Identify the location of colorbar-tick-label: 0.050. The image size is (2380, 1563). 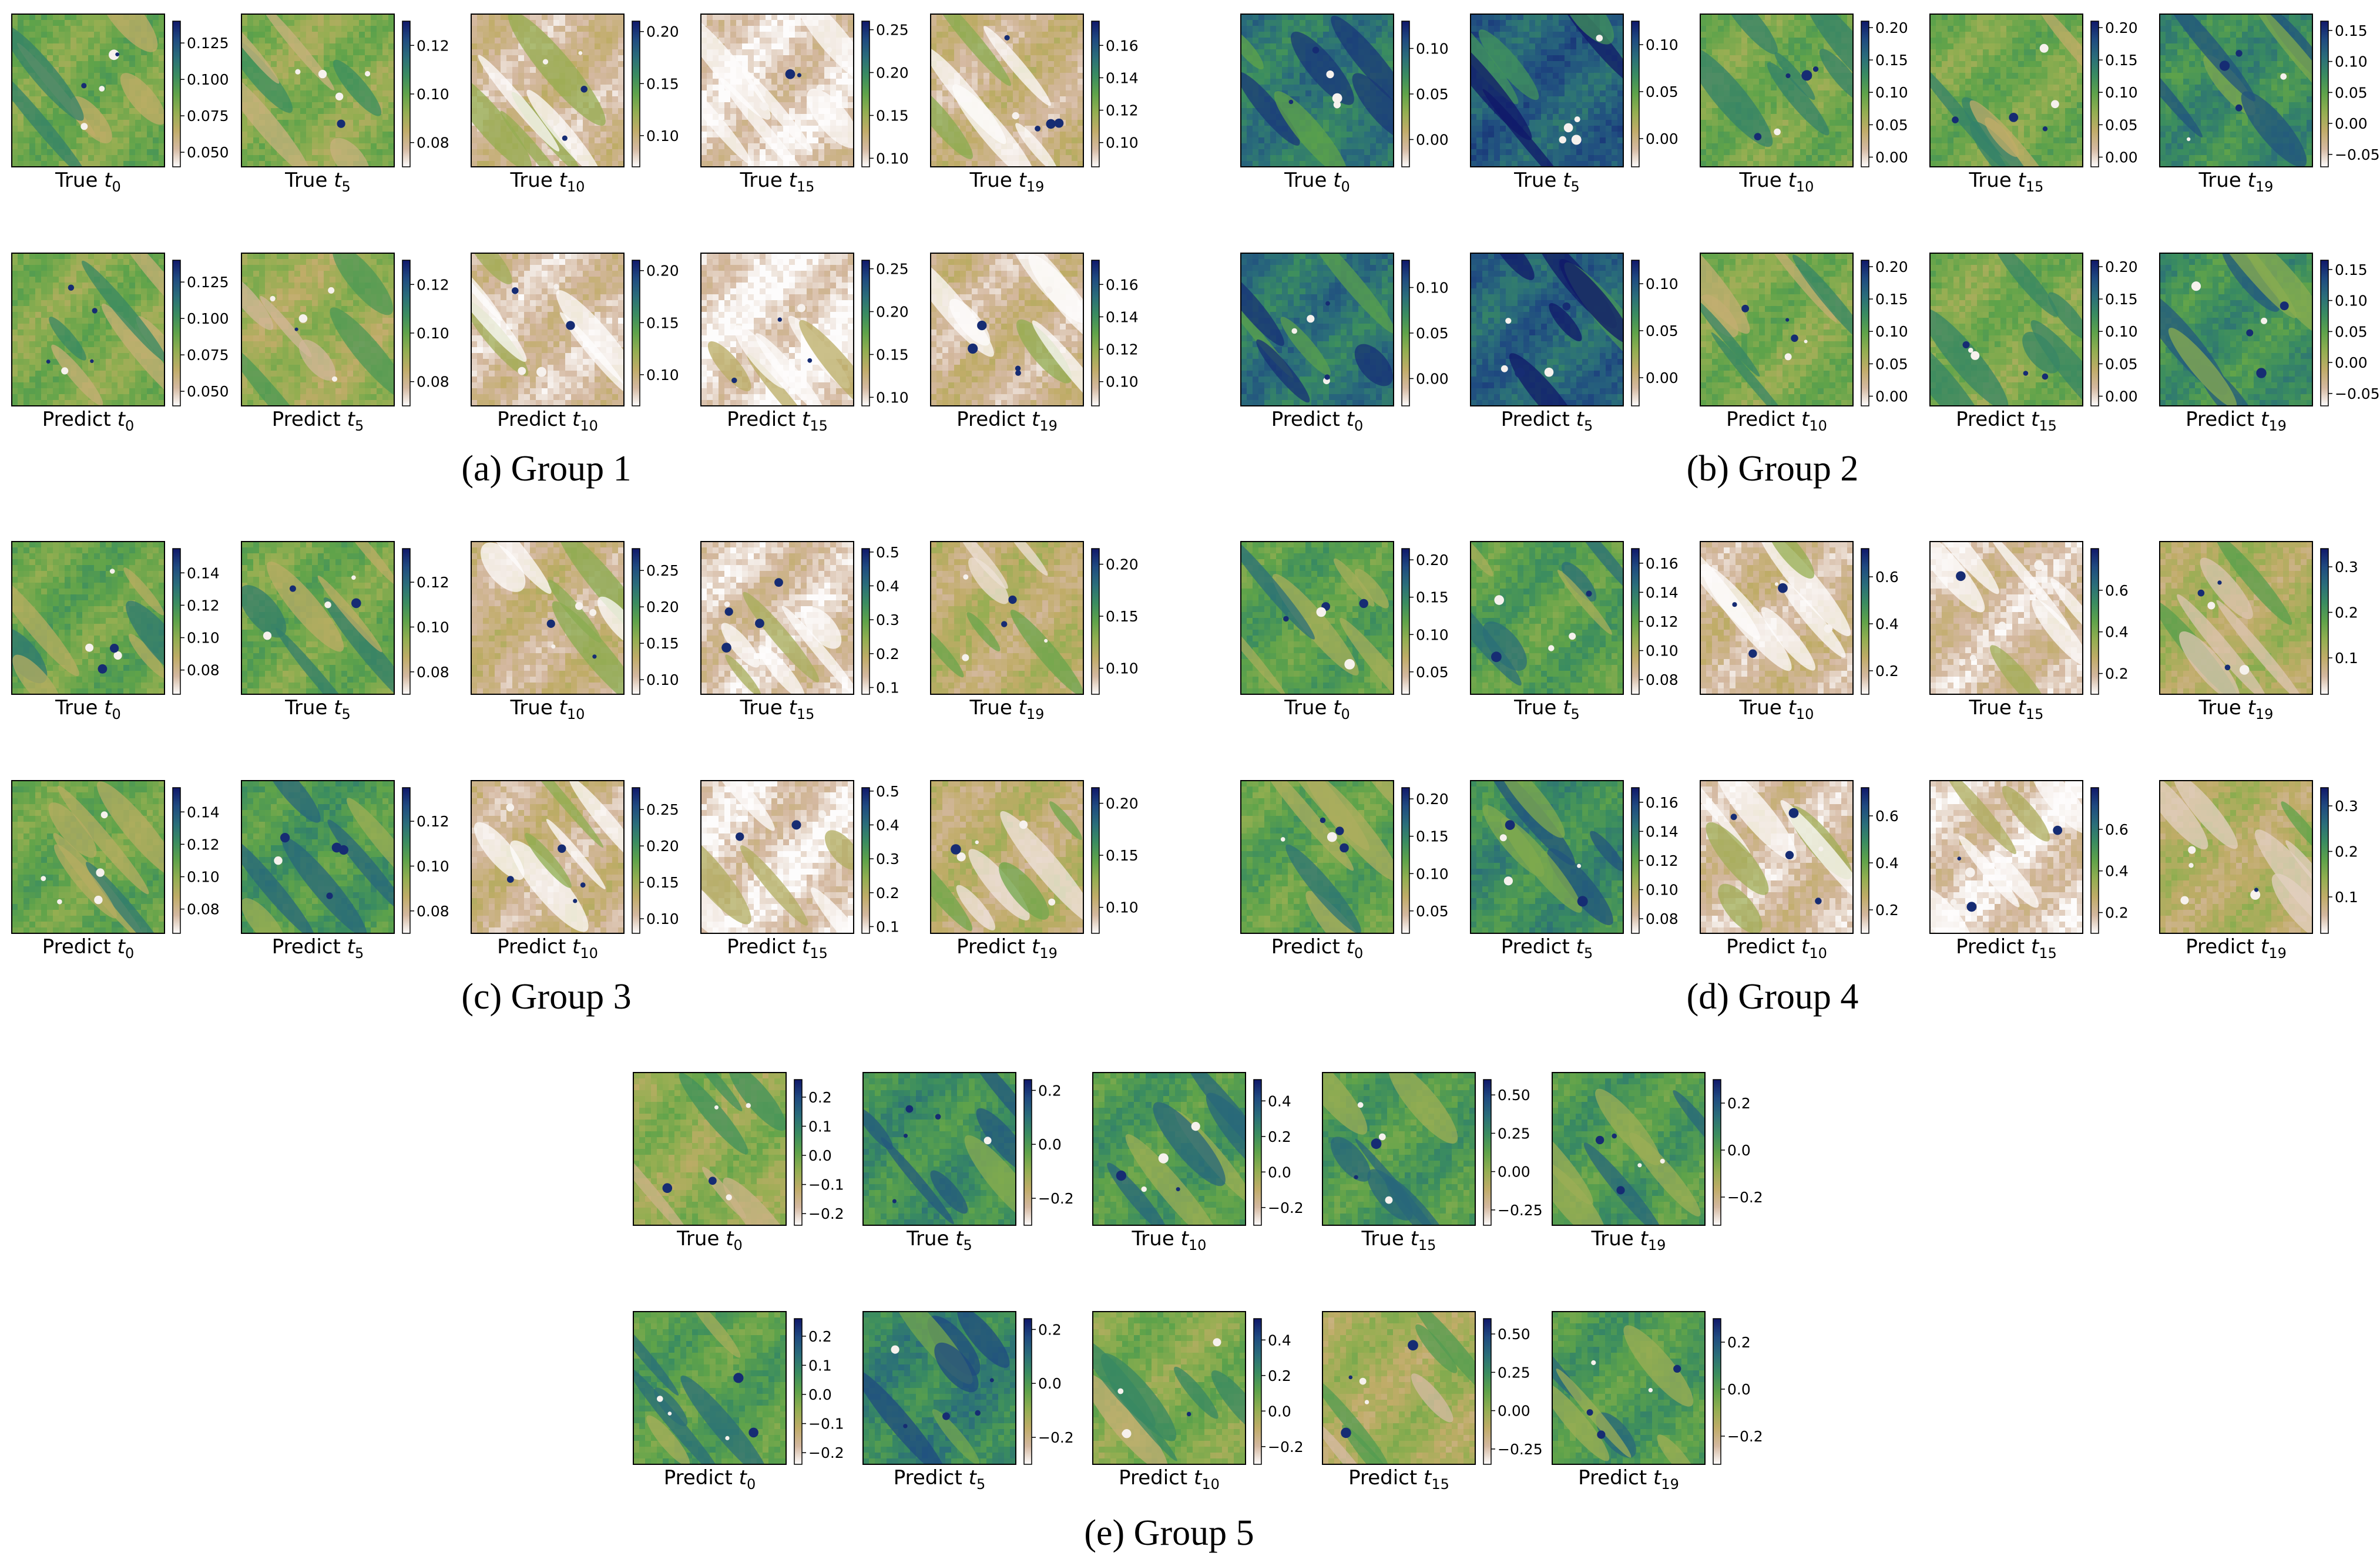
(208, 392).